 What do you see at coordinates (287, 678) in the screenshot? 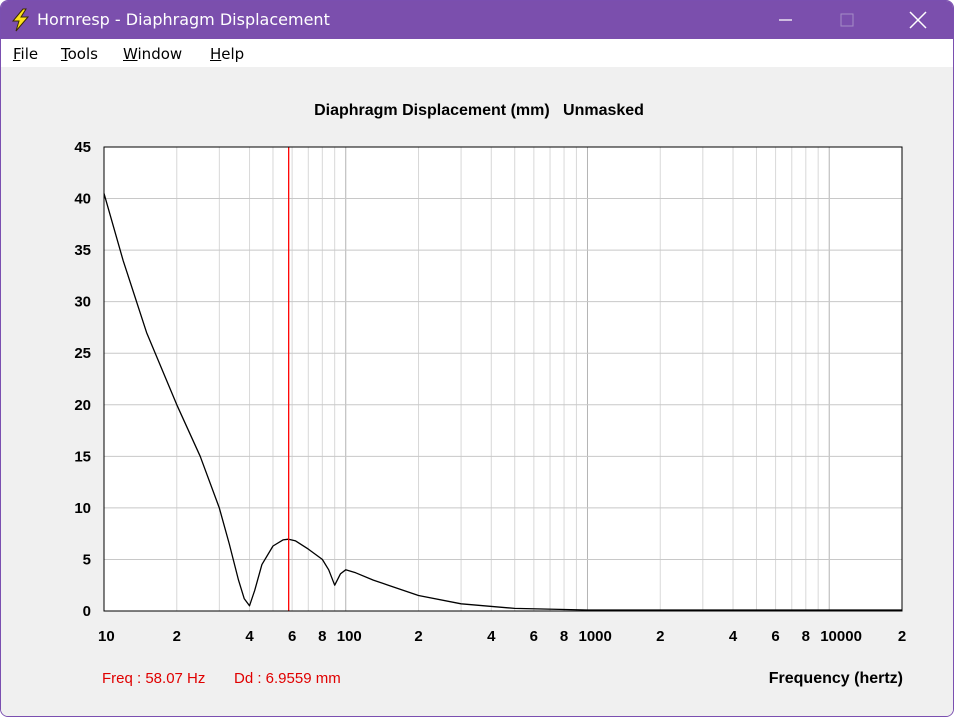
I see `displacement-readout: Dd : 6.9559 mm` at bounding box center [287, 678].